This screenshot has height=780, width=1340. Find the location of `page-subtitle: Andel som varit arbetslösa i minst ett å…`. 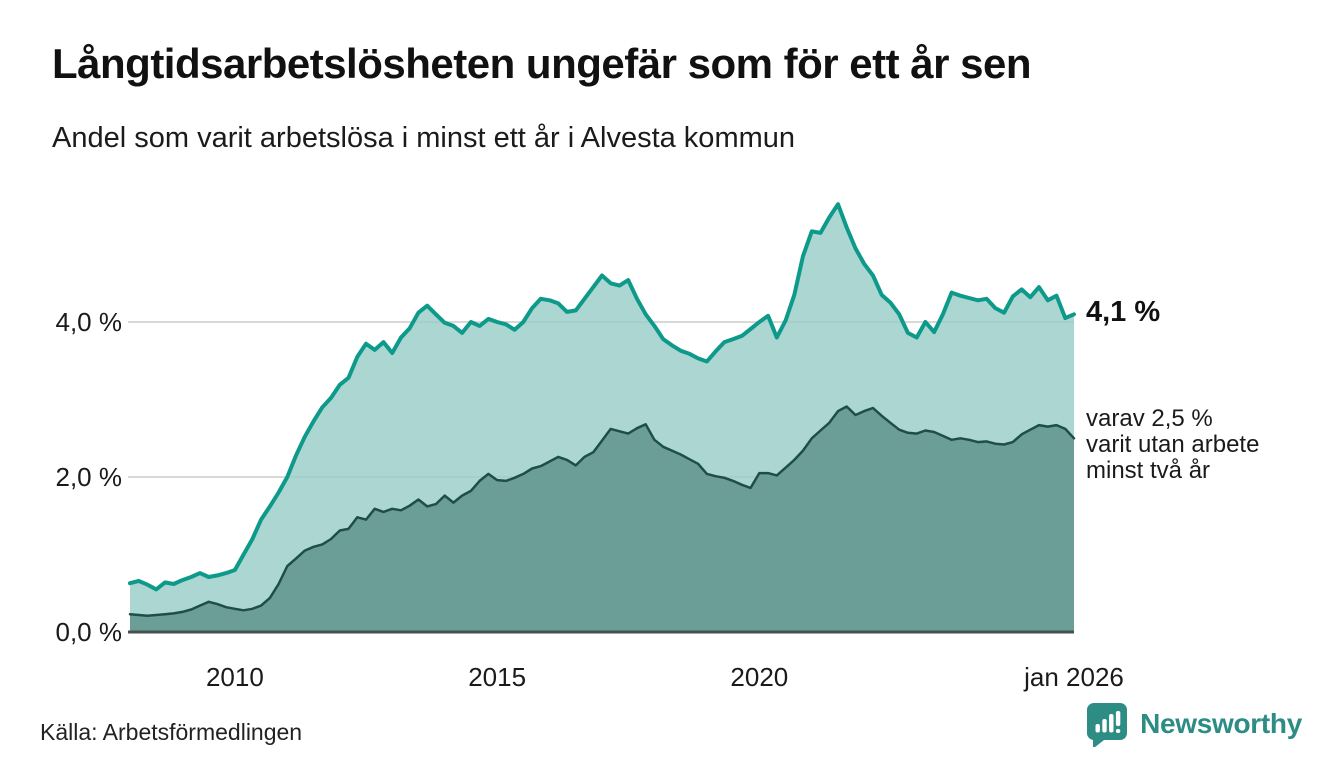

page-subtitle: Andel som varit arbetslösa i minst ett å… is located at coordinates (424, 138).